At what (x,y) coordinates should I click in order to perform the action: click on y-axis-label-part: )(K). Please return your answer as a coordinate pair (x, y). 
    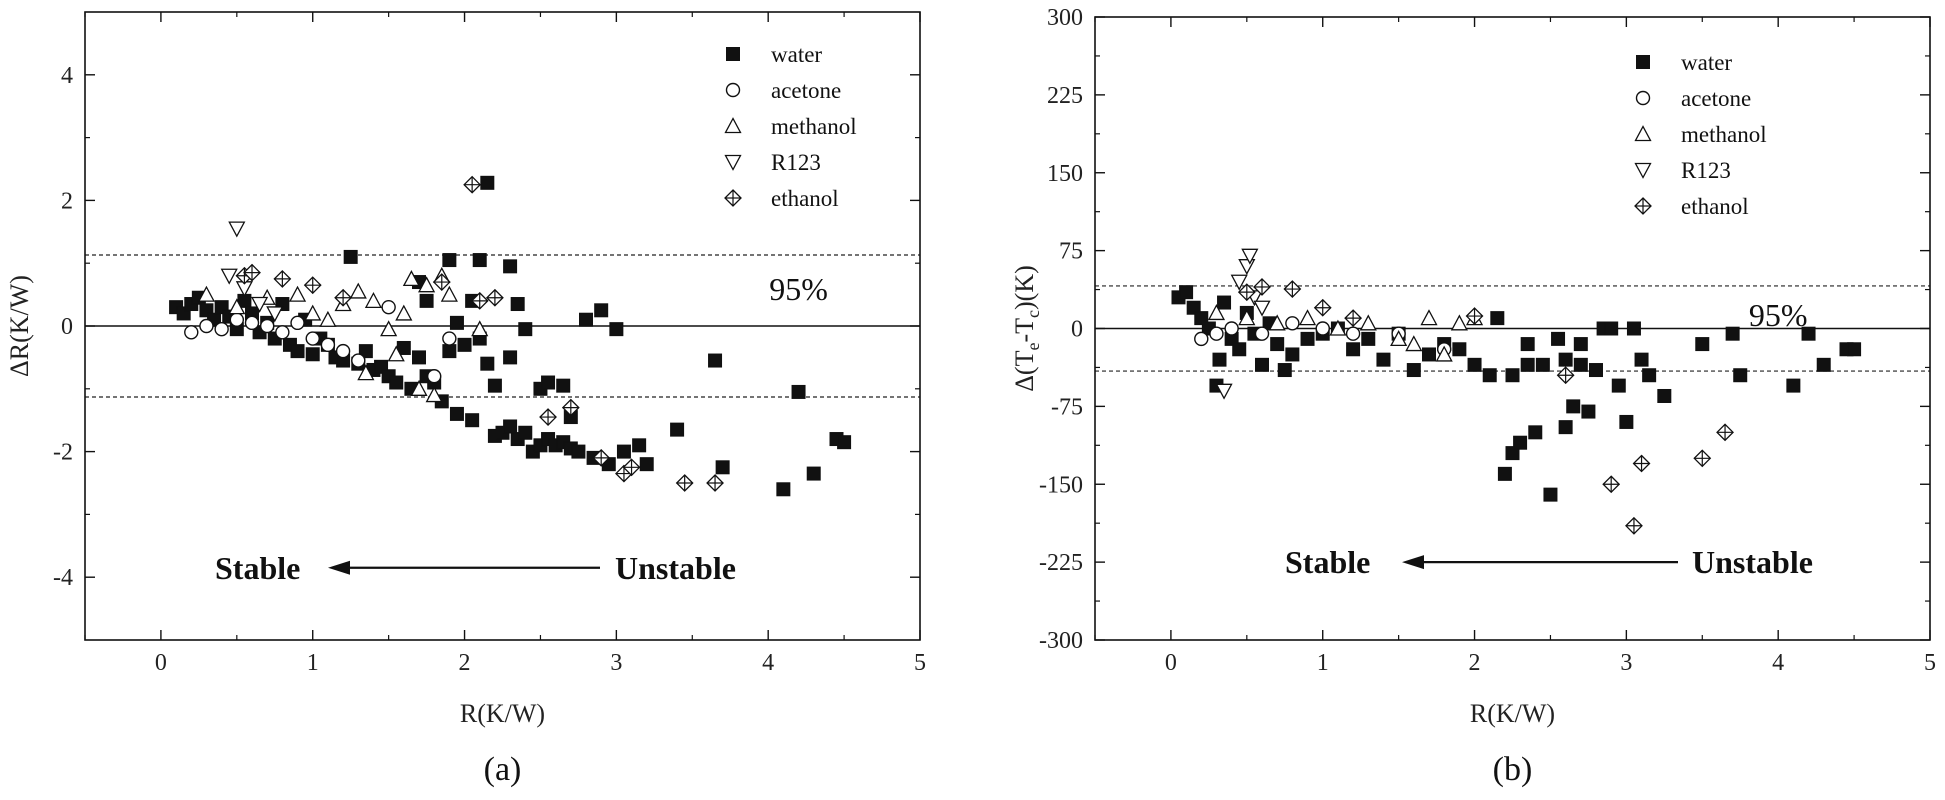
    Looking at the image, I should click on (1024, 287).